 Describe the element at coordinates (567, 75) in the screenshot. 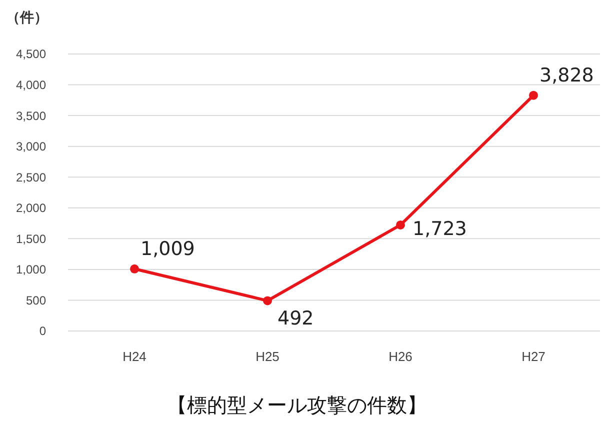

I see `data-label: 3,828` at that location.